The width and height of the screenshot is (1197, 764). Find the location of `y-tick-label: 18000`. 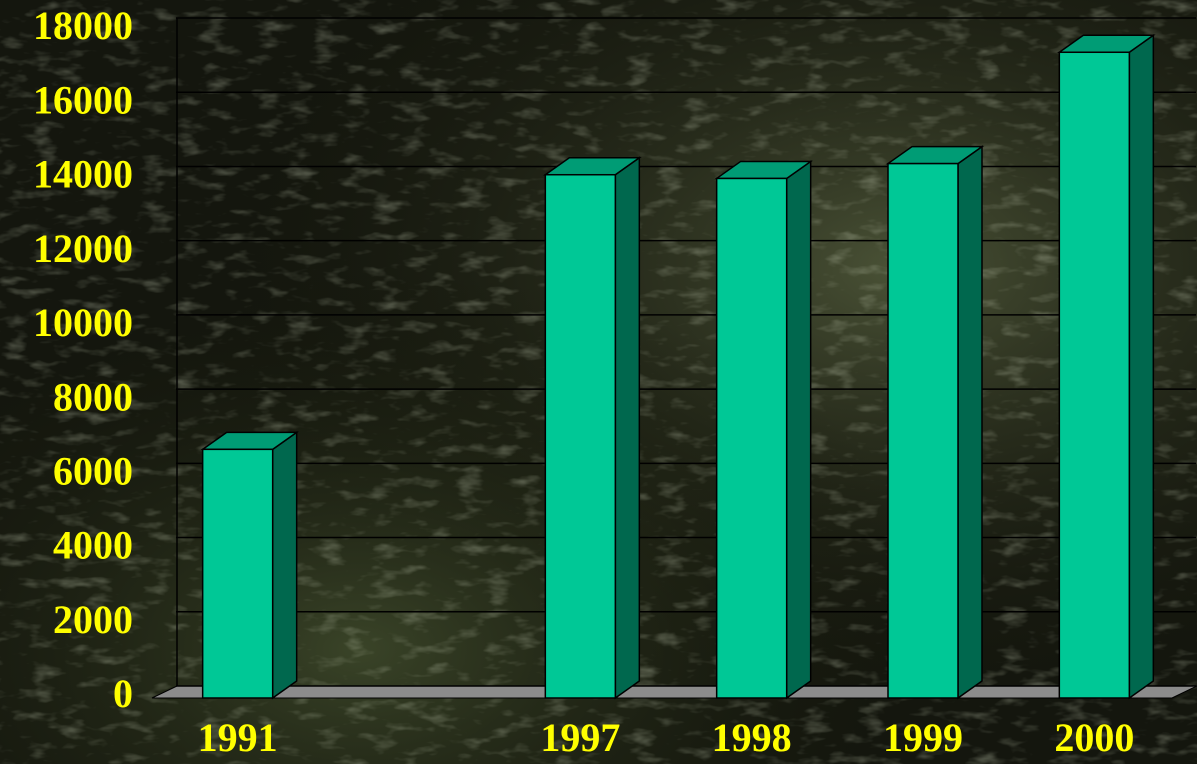

y-tick-label: 18000 is located at coordinates (83, 25).